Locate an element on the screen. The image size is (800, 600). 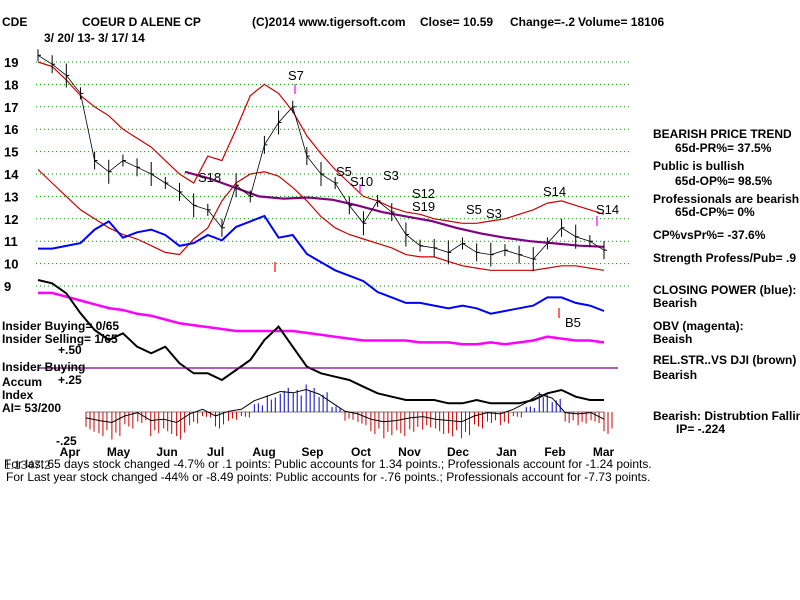
strength-profess-pub: Strength Profess/Pub= .9 is located at coordinates (724, 258).